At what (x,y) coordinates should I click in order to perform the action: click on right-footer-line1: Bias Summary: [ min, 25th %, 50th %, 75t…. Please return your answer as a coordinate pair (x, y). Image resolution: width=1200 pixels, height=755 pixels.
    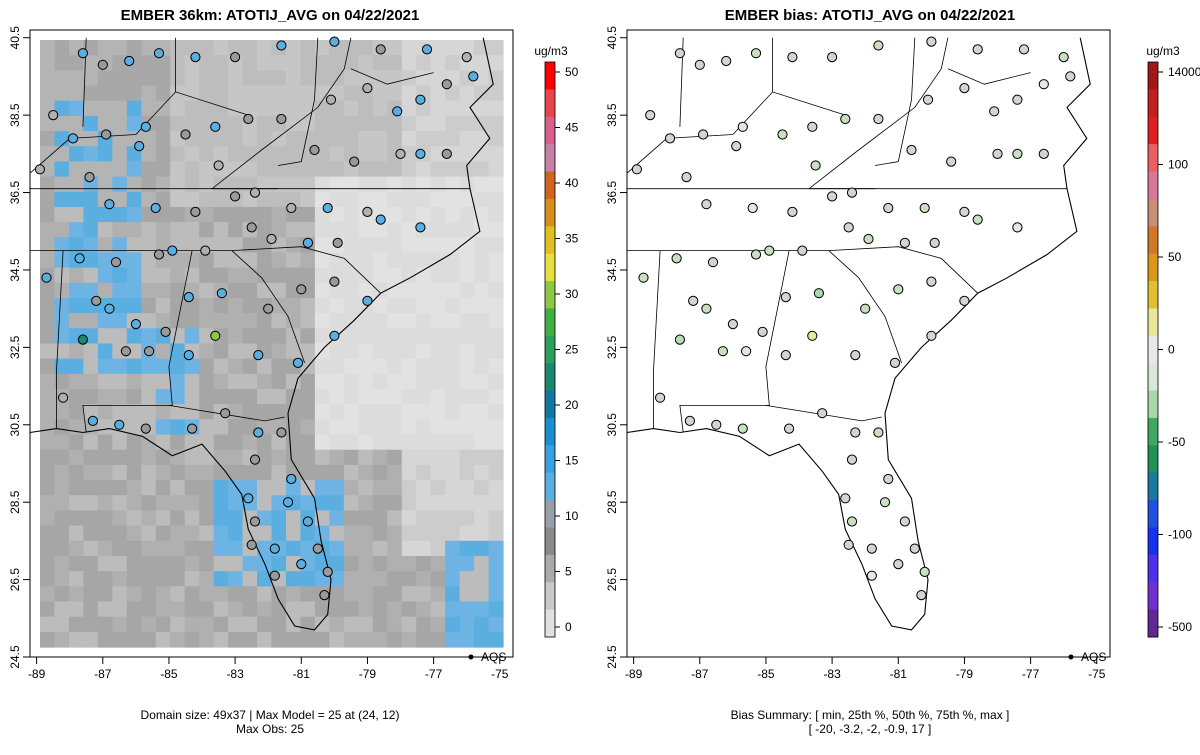
    Looking at the image, I should click on (870, 715).